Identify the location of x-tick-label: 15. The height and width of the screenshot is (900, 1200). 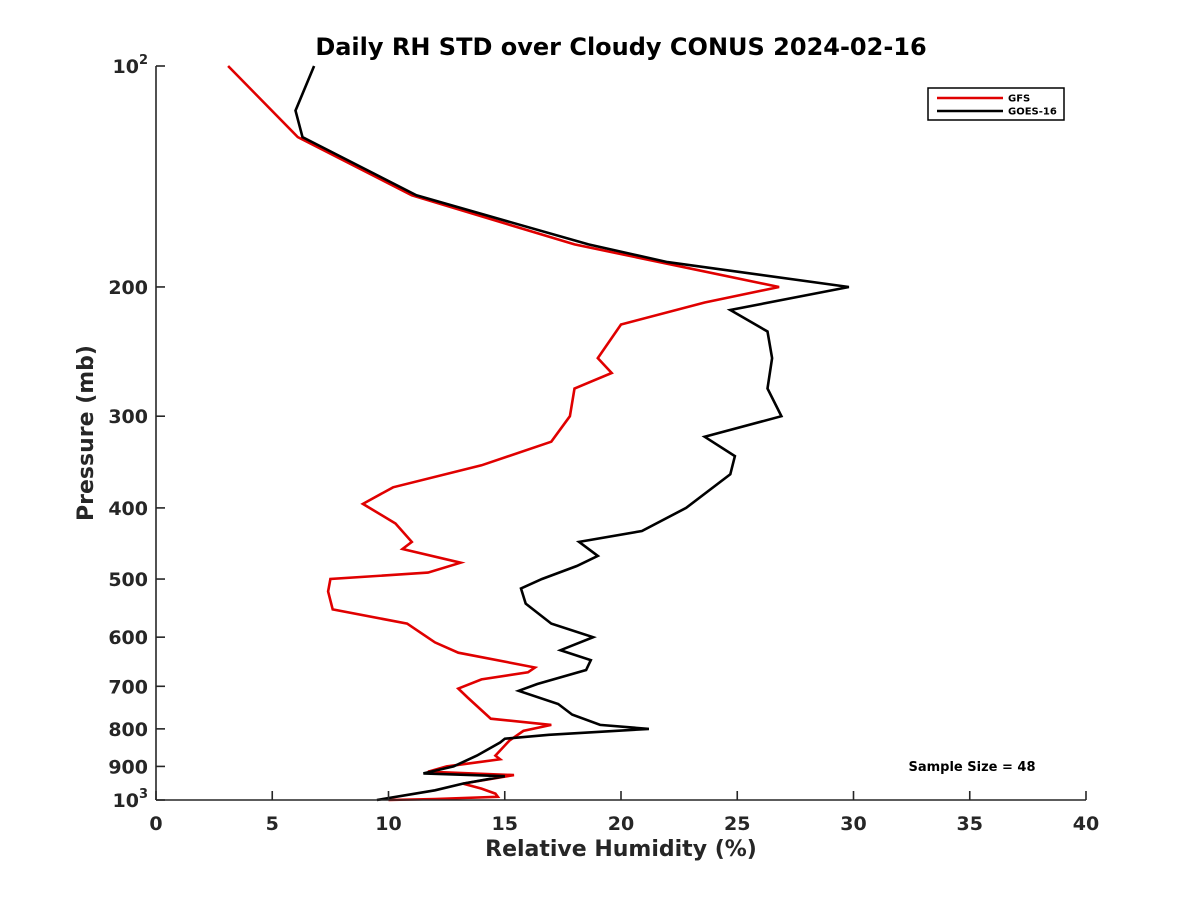
(505, 824).